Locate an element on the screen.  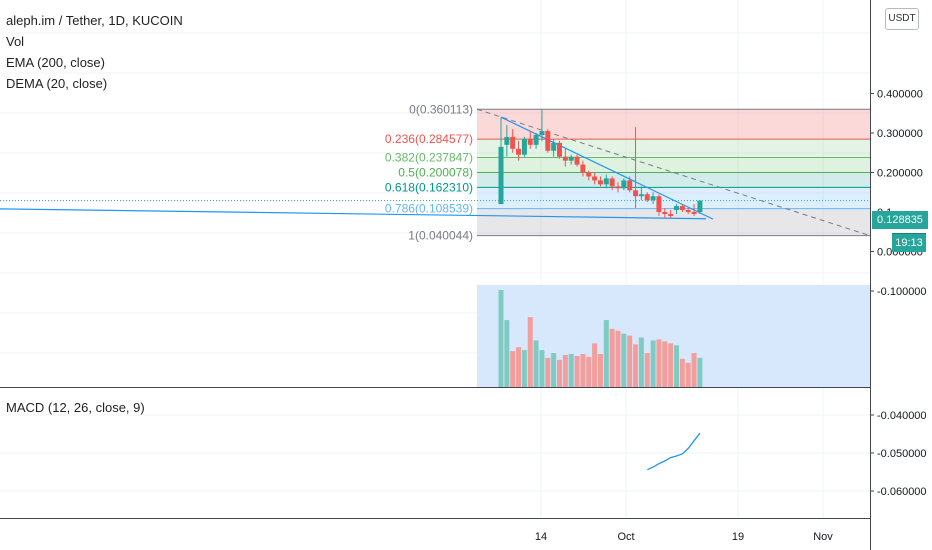
fib-level-label: 0.5(0.200078) is located at coordinates (435, 172).